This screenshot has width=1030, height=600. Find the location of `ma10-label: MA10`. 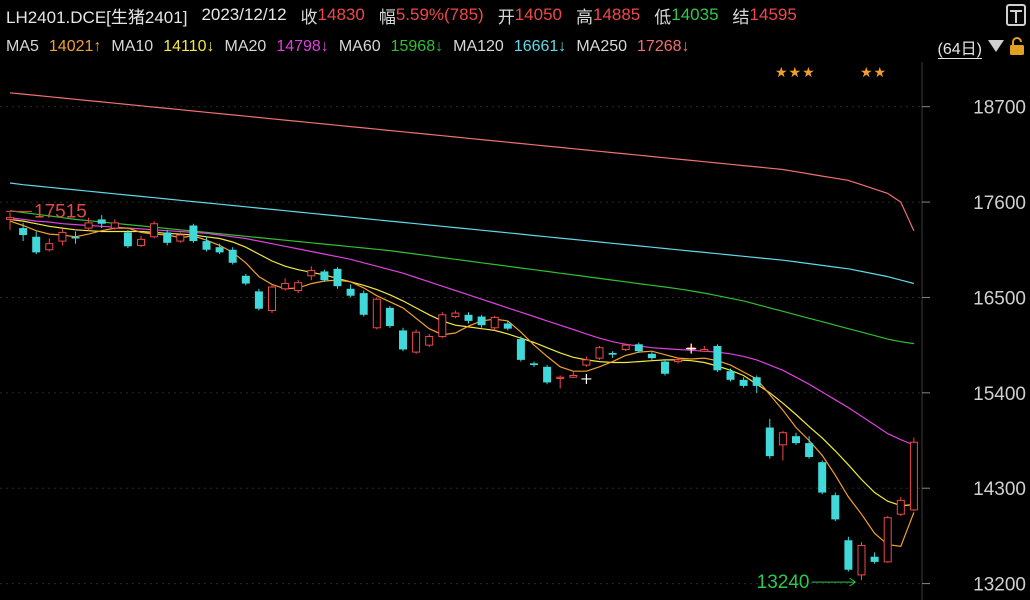

ma10-label: MA10 is located at coordinates (132, 46).